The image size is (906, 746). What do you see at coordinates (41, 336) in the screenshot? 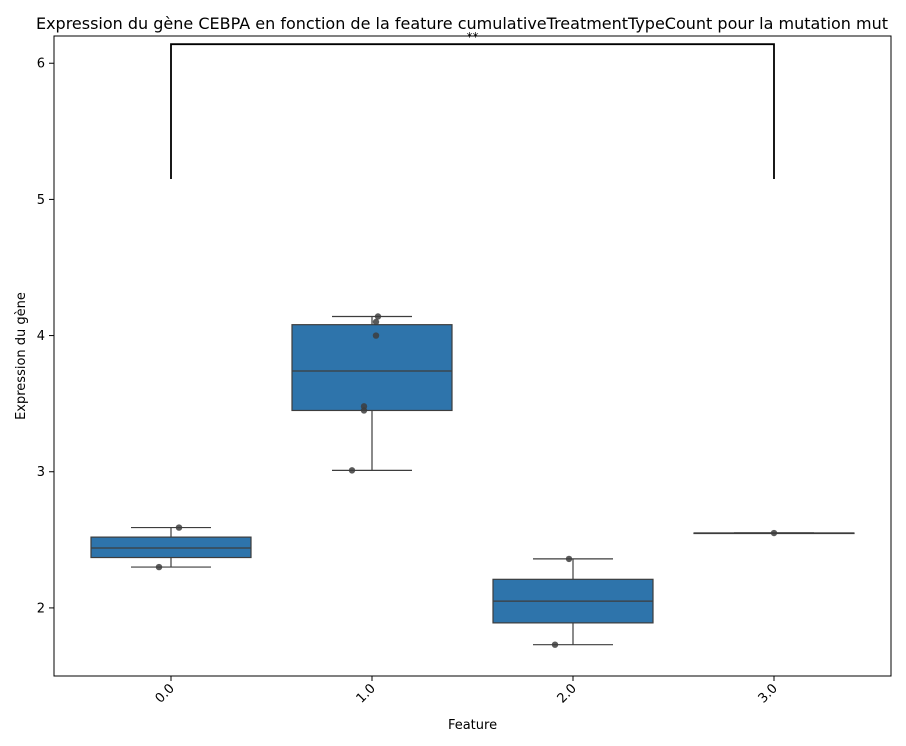
I see `y-tick-label-2: 4` at bounding box center [41, 336].